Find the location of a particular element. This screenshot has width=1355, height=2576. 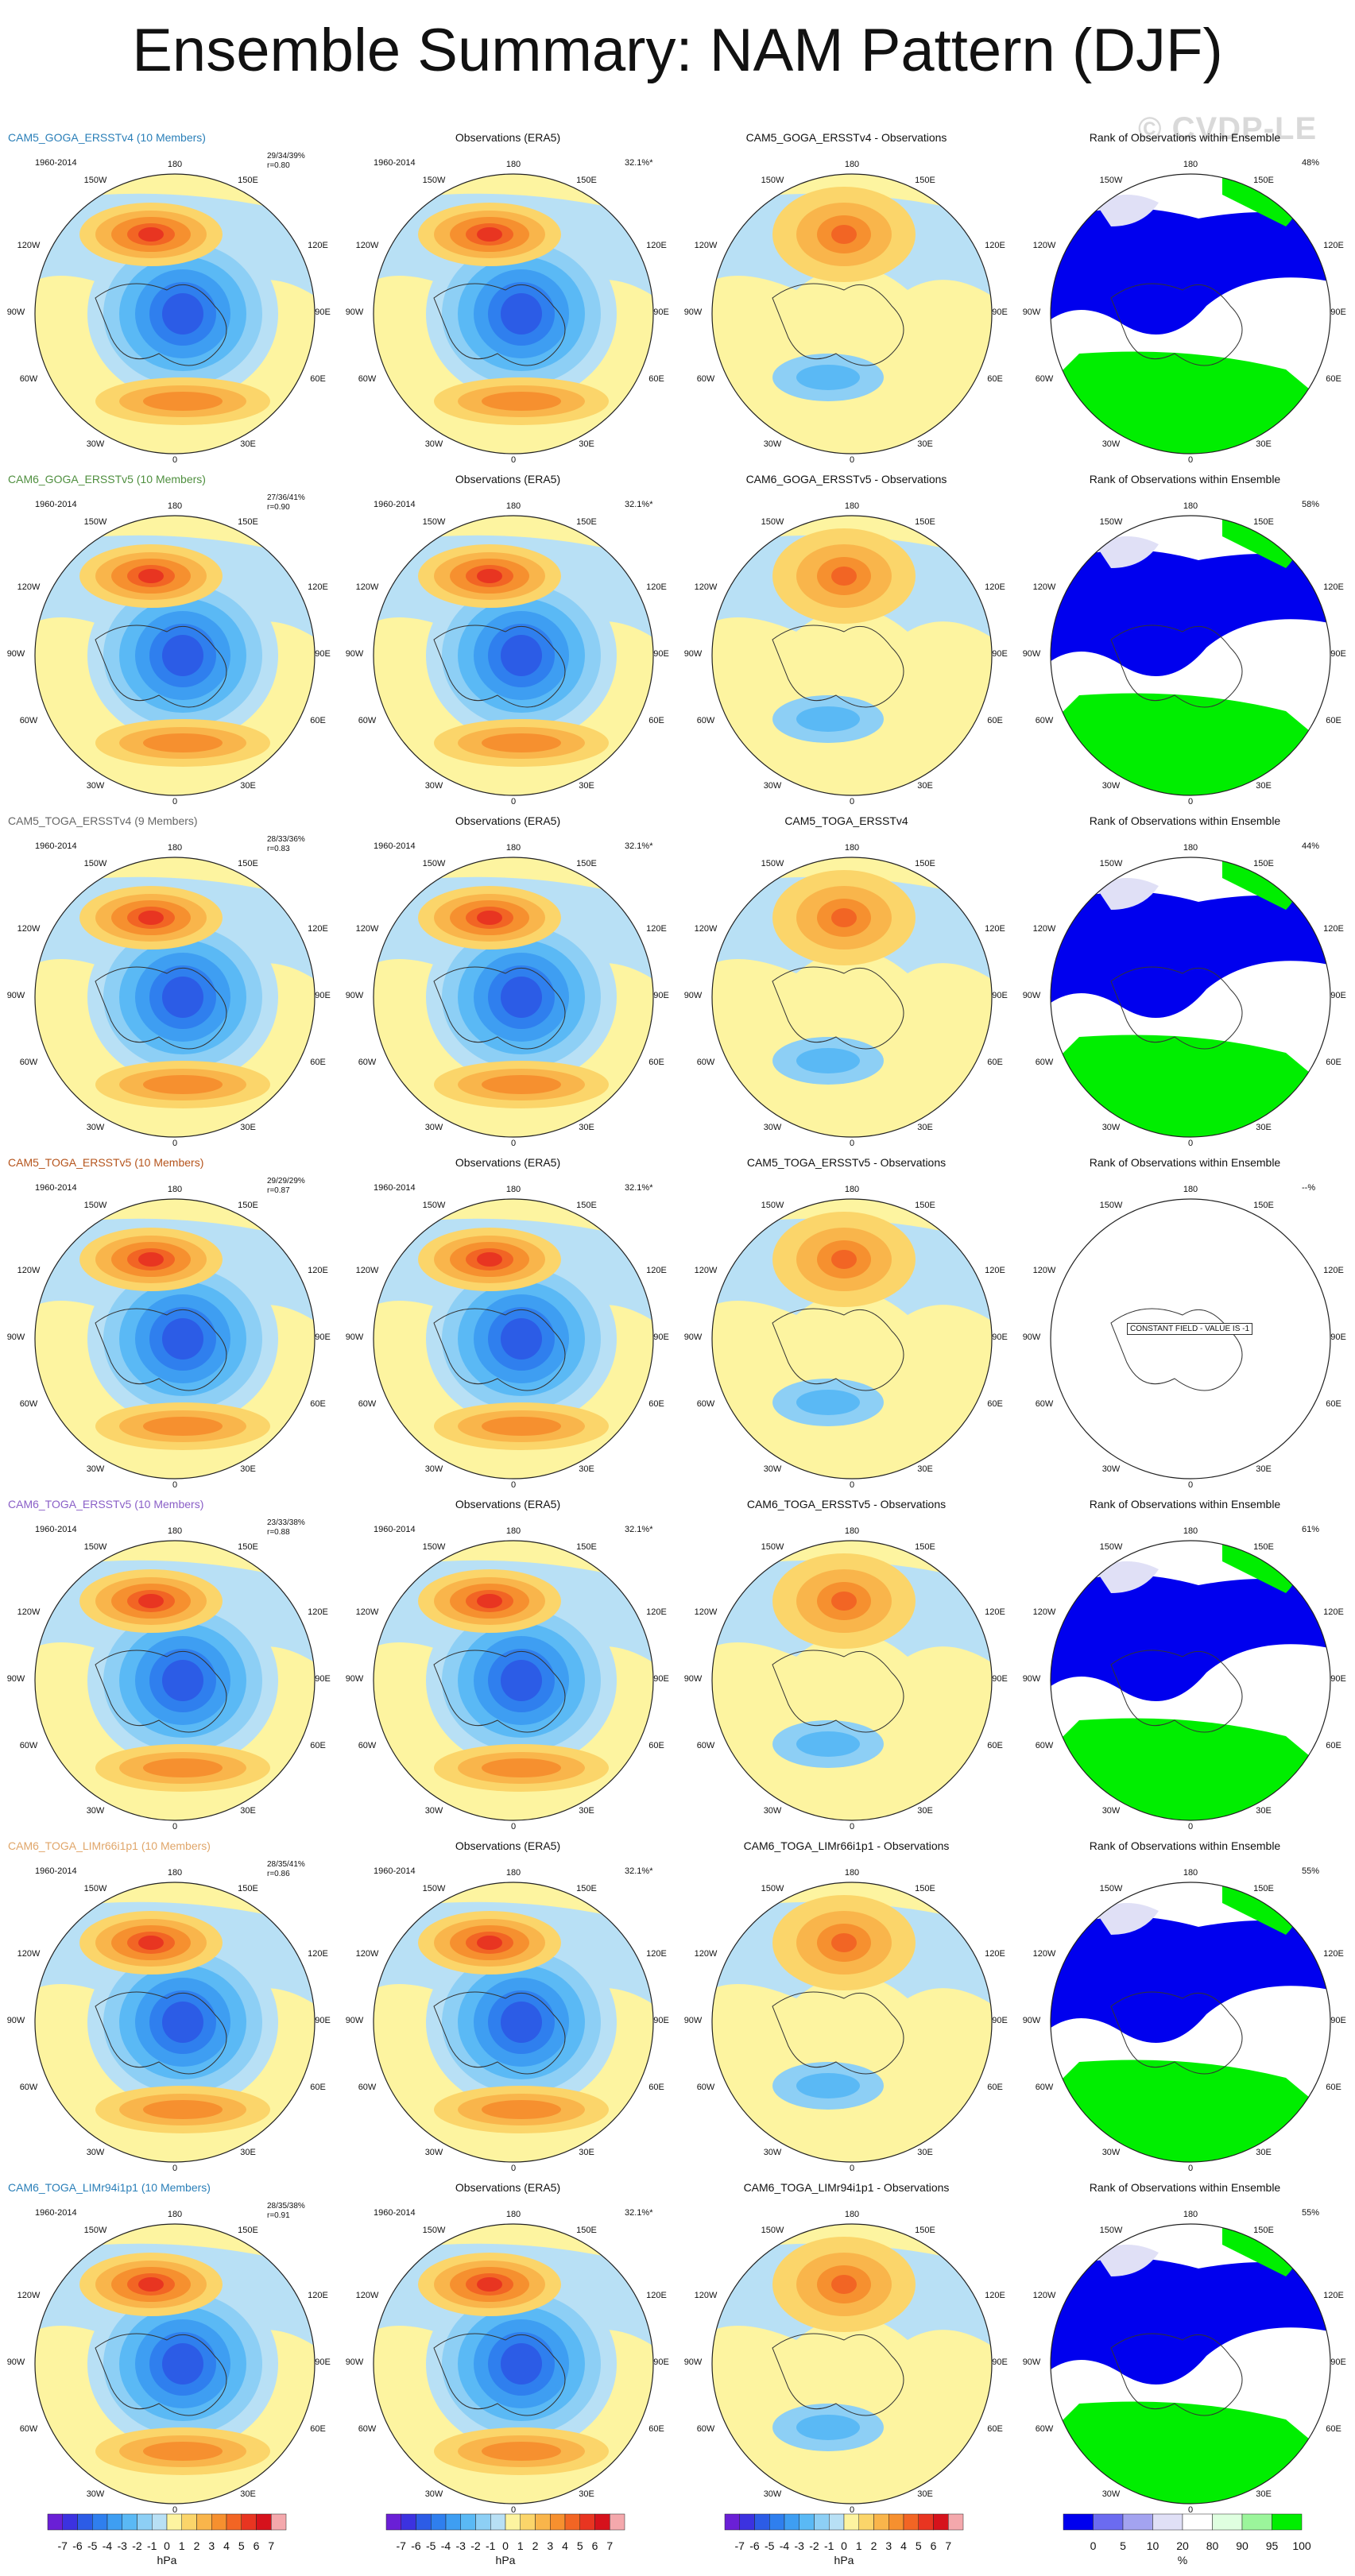

ensemble-stats: 29/34/39% r=0.80 is located at coordinates (286, 161).